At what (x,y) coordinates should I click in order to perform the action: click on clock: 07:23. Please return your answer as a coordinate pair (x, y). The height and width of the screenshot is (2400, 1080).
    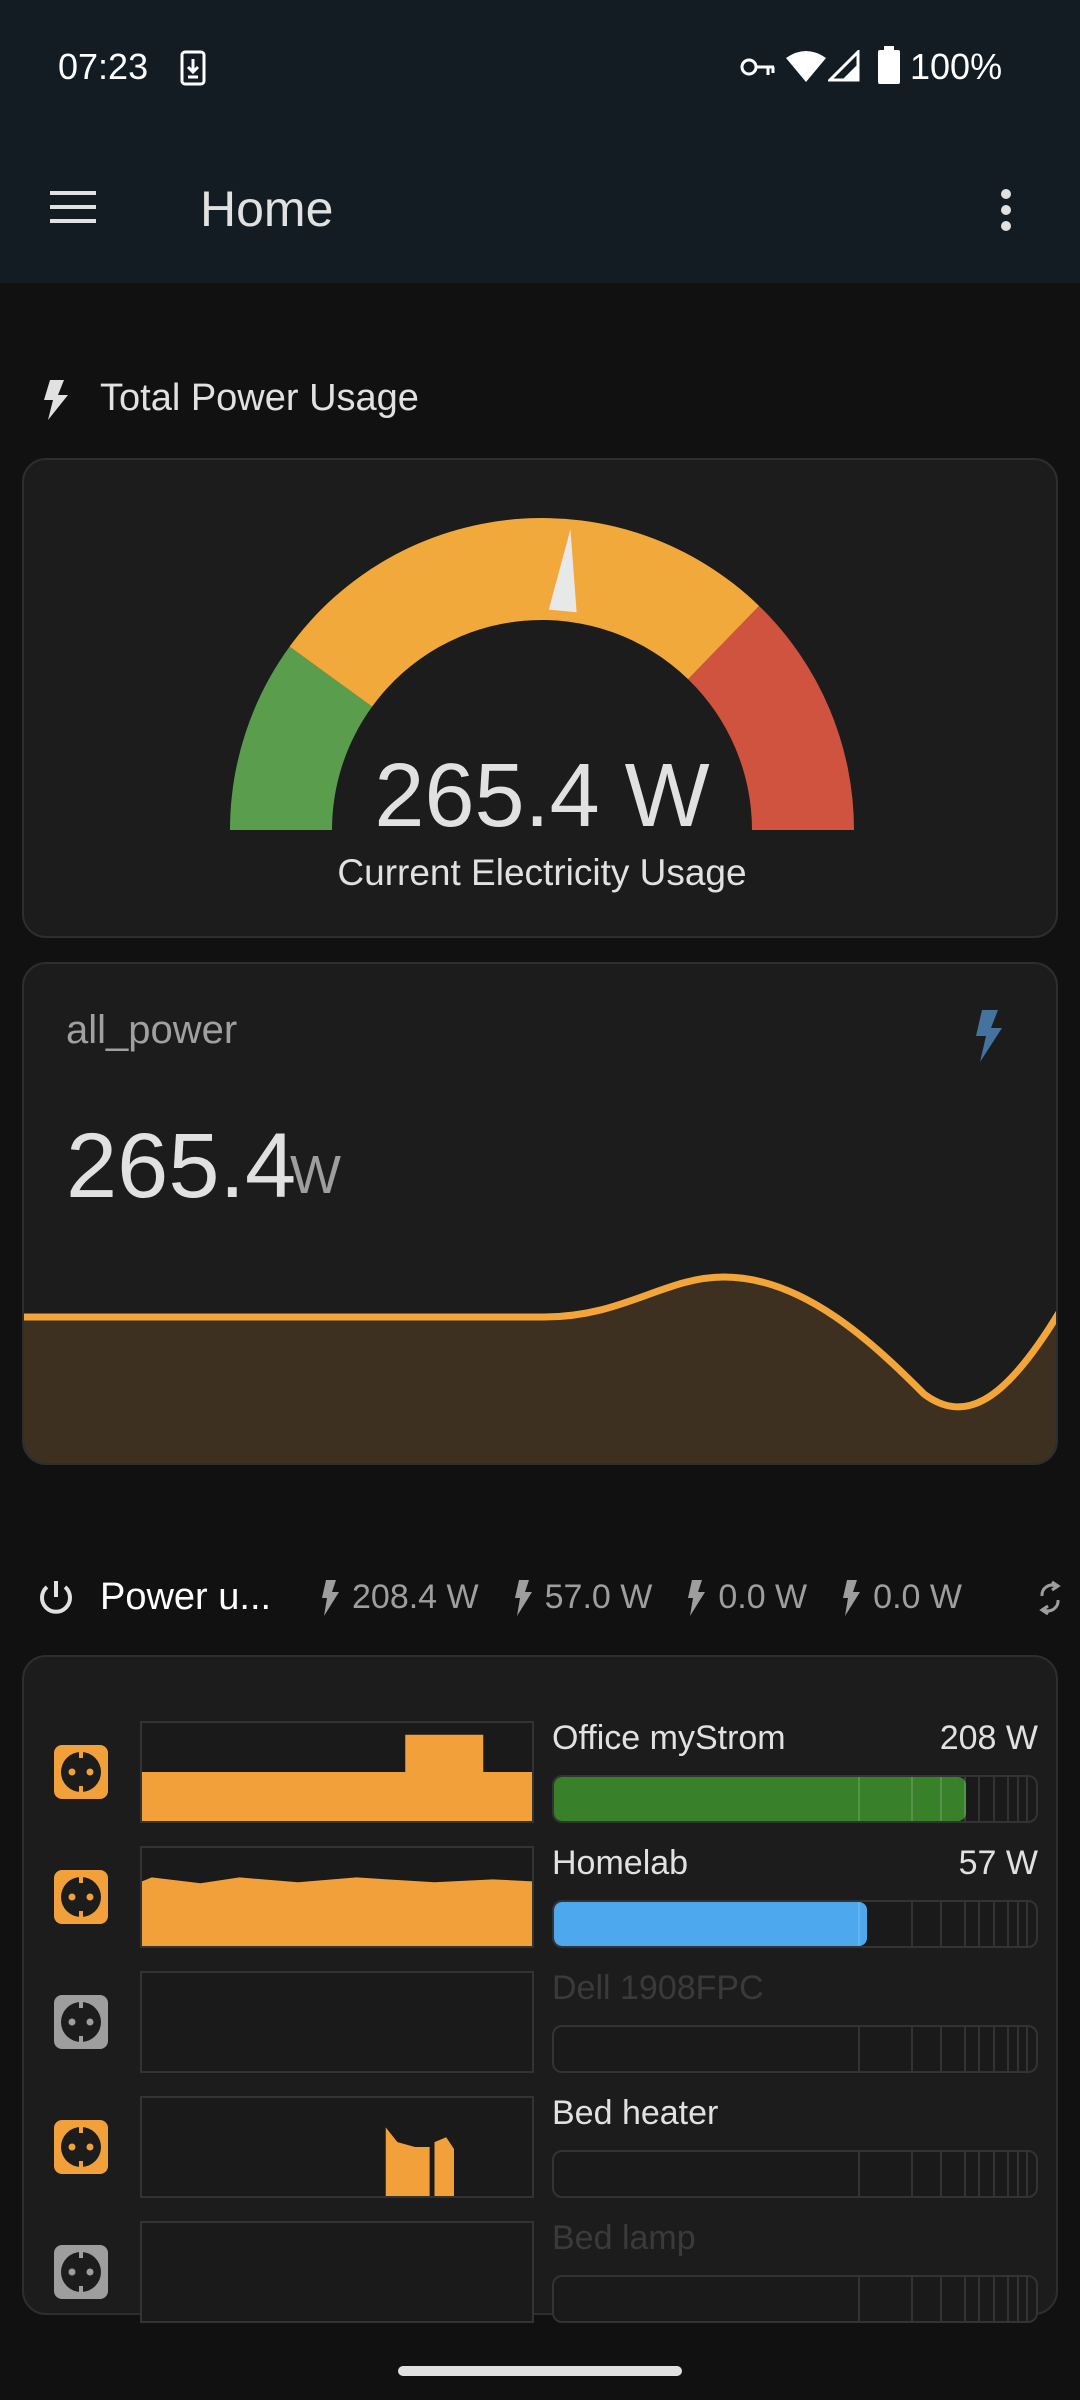
    Looking at the image, I should click on (103, 66).